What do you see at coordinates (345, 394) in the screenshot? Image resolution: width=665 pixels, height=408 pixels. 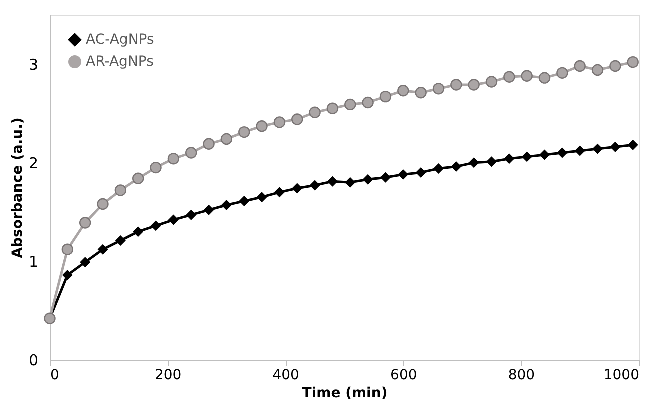 I see `x-axis-title: Time (min)` at bounding box center [345, 394].